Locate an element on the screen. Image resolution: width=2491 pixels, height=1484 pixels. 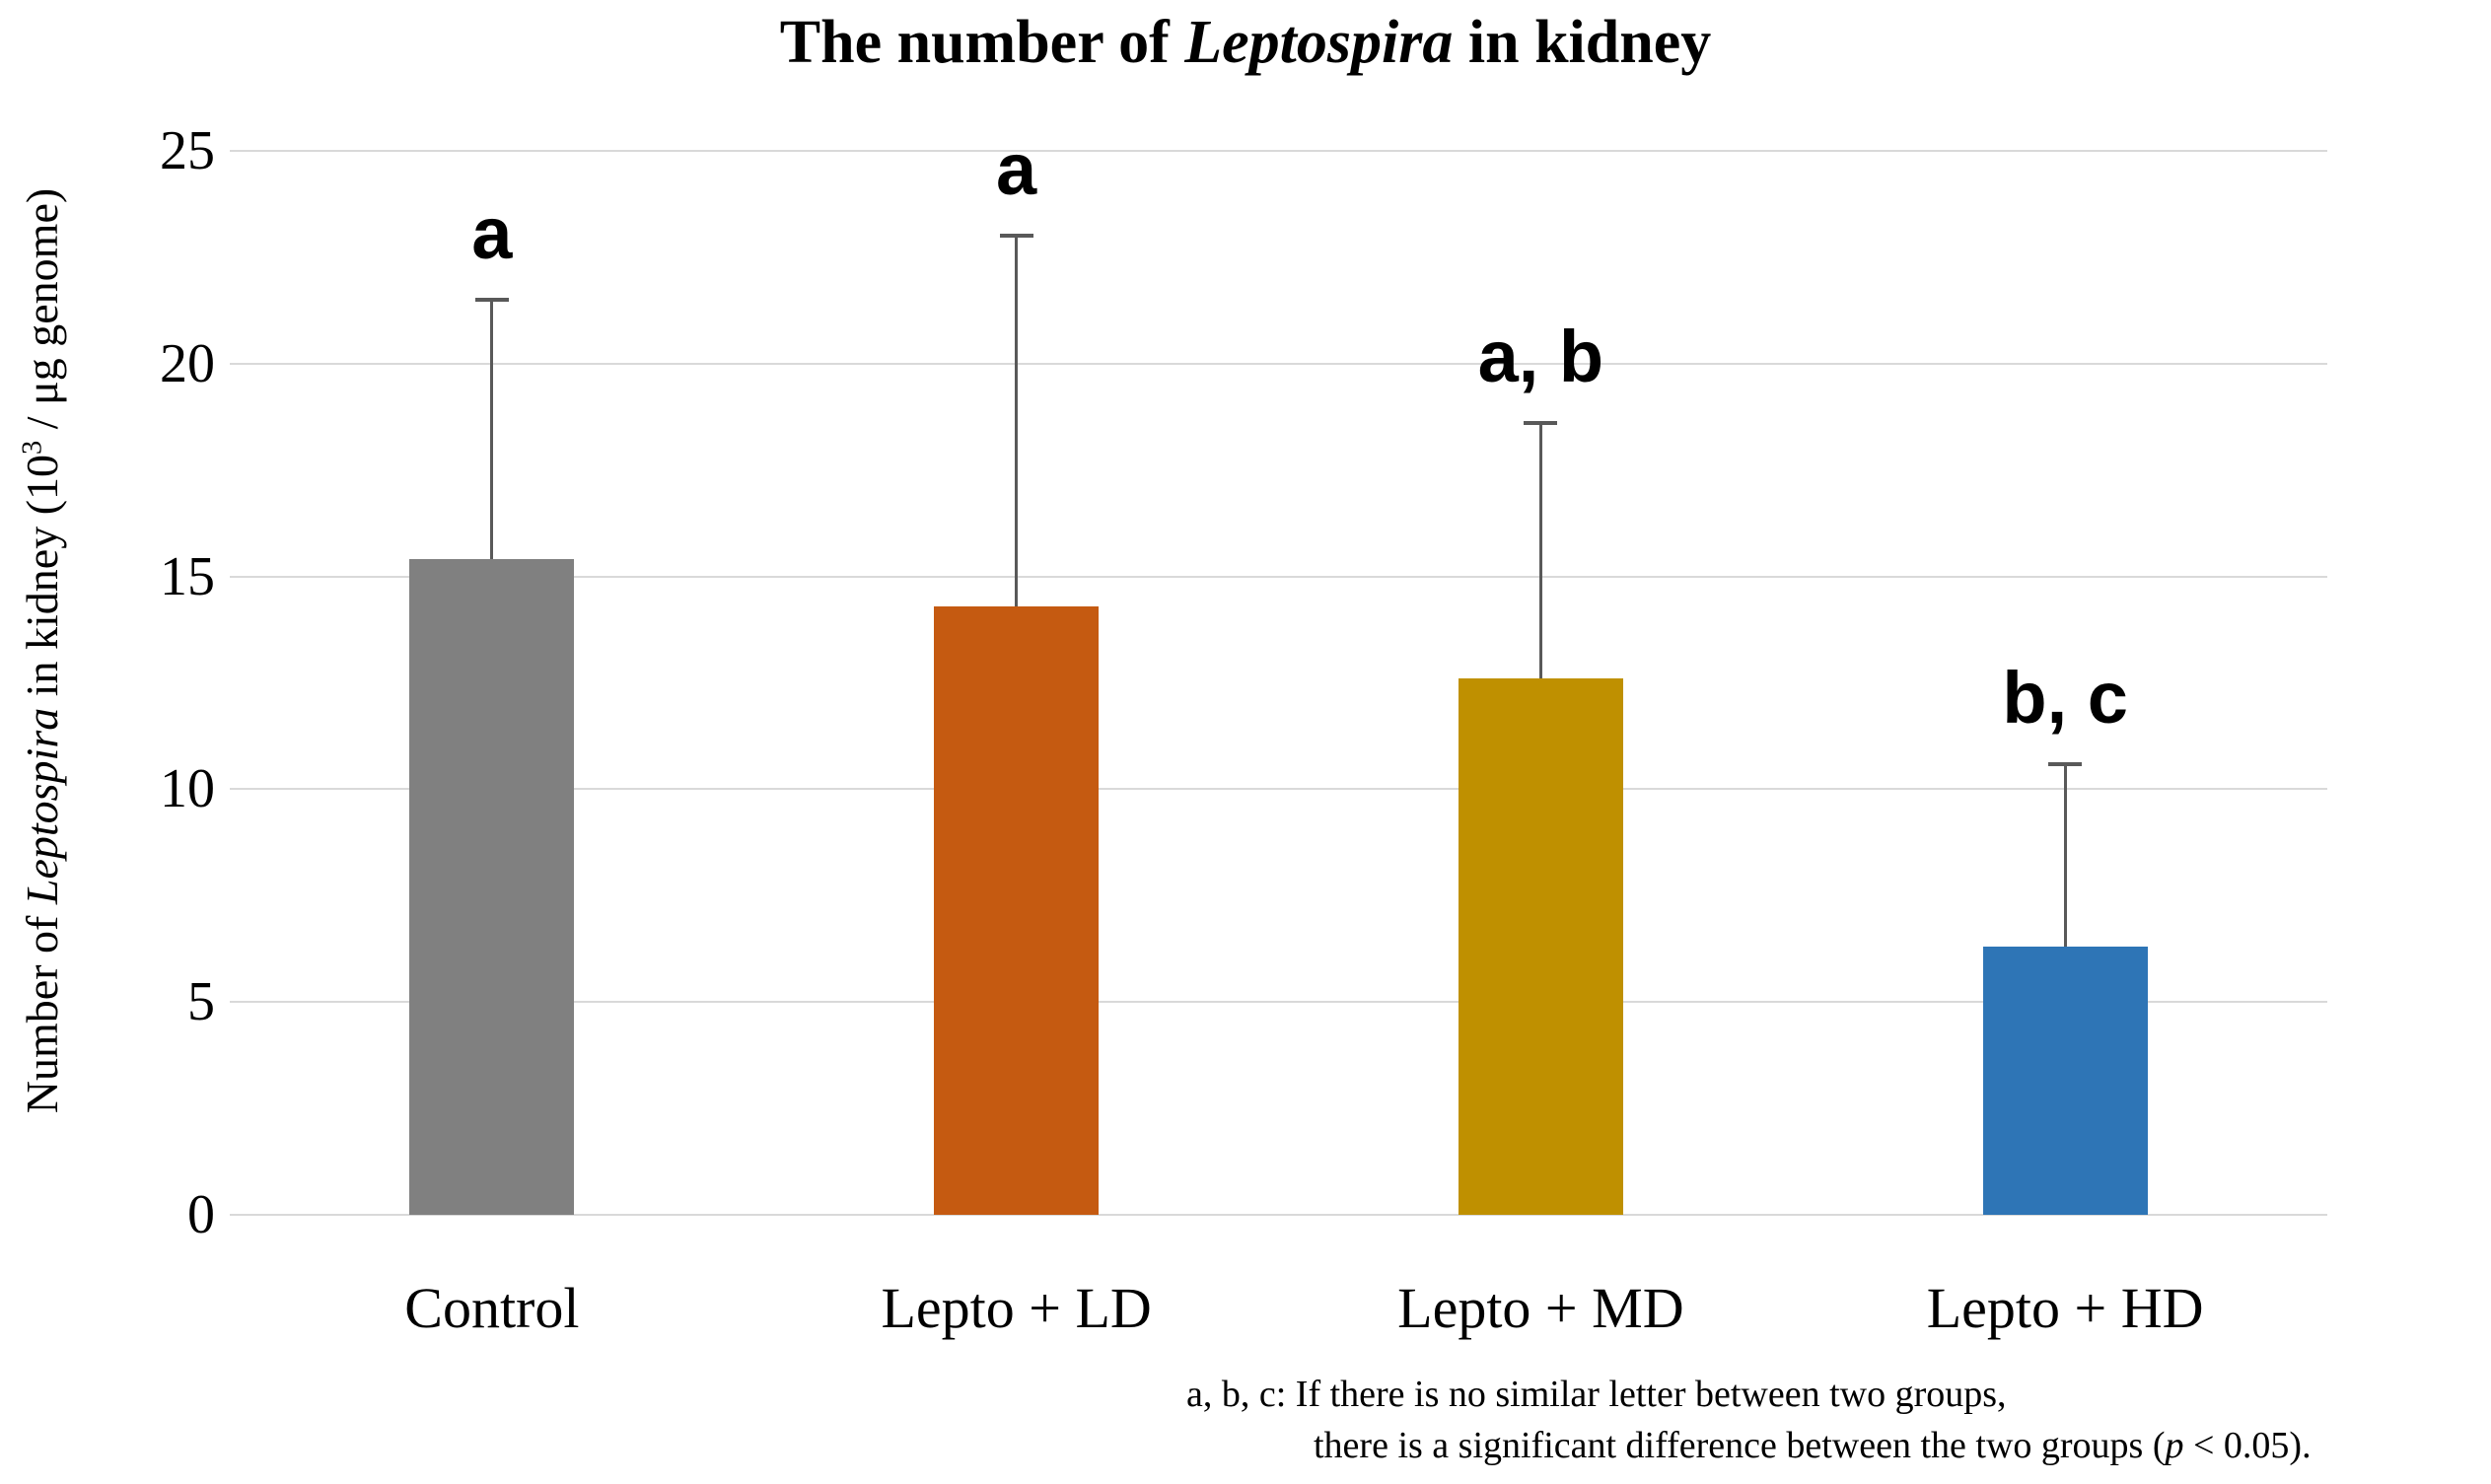
significance-letter-4: b, c is located at coordinates (2065, 697).